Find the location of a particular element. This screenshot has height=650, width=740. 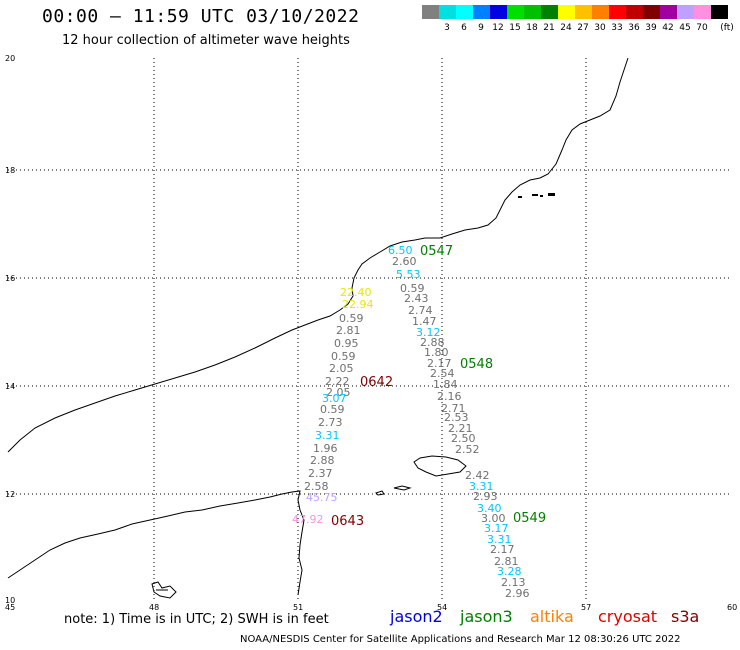

legend-label: 3 is located at coordinates (447, 28).